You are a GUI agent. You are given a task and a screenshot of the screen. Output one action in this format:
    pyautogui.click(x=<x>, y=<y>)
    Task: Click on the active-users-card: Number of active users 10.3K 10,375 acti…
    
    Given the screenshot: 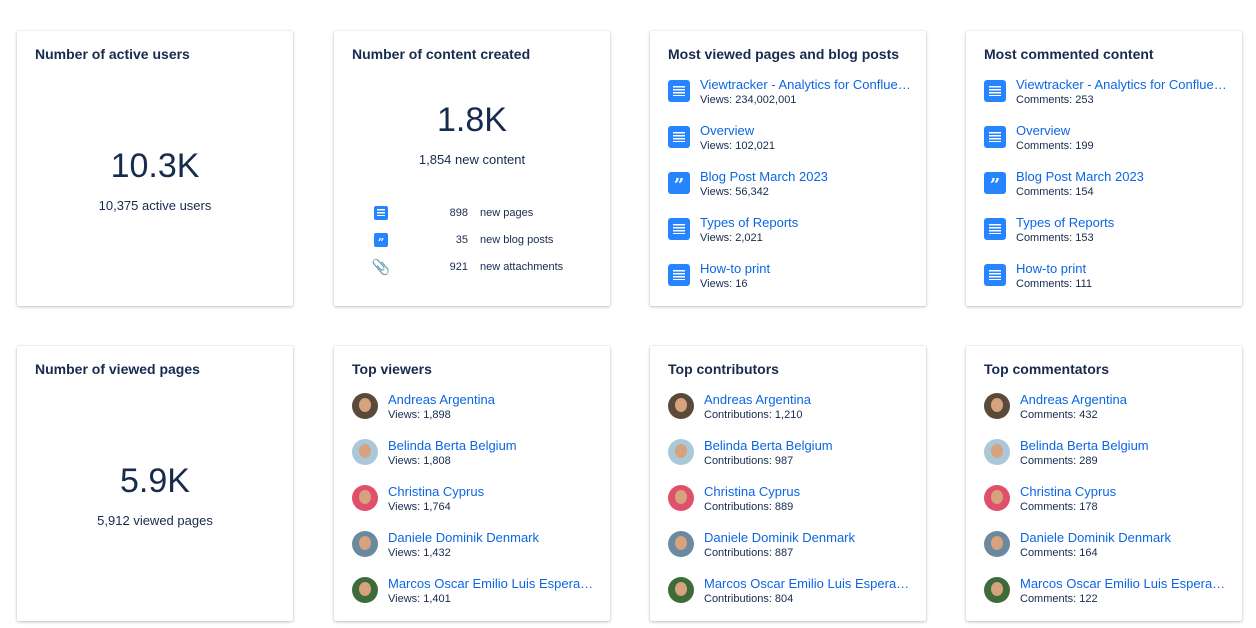 What is the action you would take?
    pyautogui.click(x=155, y=168)
    